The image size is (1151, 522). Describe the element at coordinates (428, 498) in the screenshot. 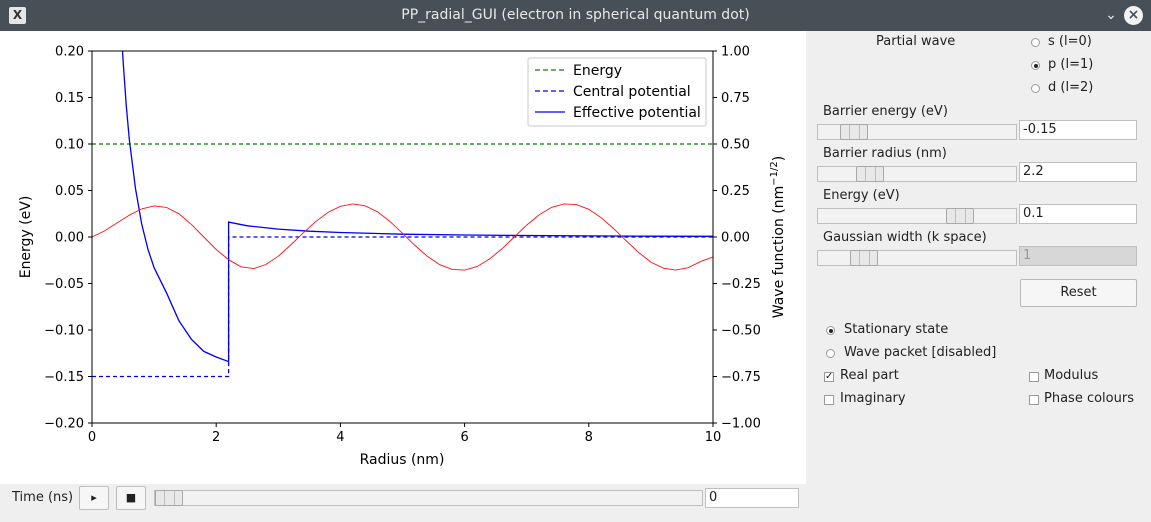

I see `time-slider` at that location.